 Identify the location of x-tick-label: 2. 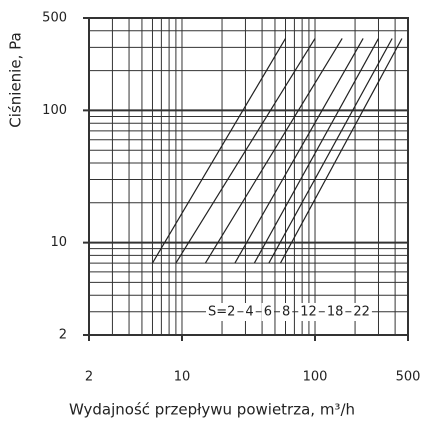
(89, 377).